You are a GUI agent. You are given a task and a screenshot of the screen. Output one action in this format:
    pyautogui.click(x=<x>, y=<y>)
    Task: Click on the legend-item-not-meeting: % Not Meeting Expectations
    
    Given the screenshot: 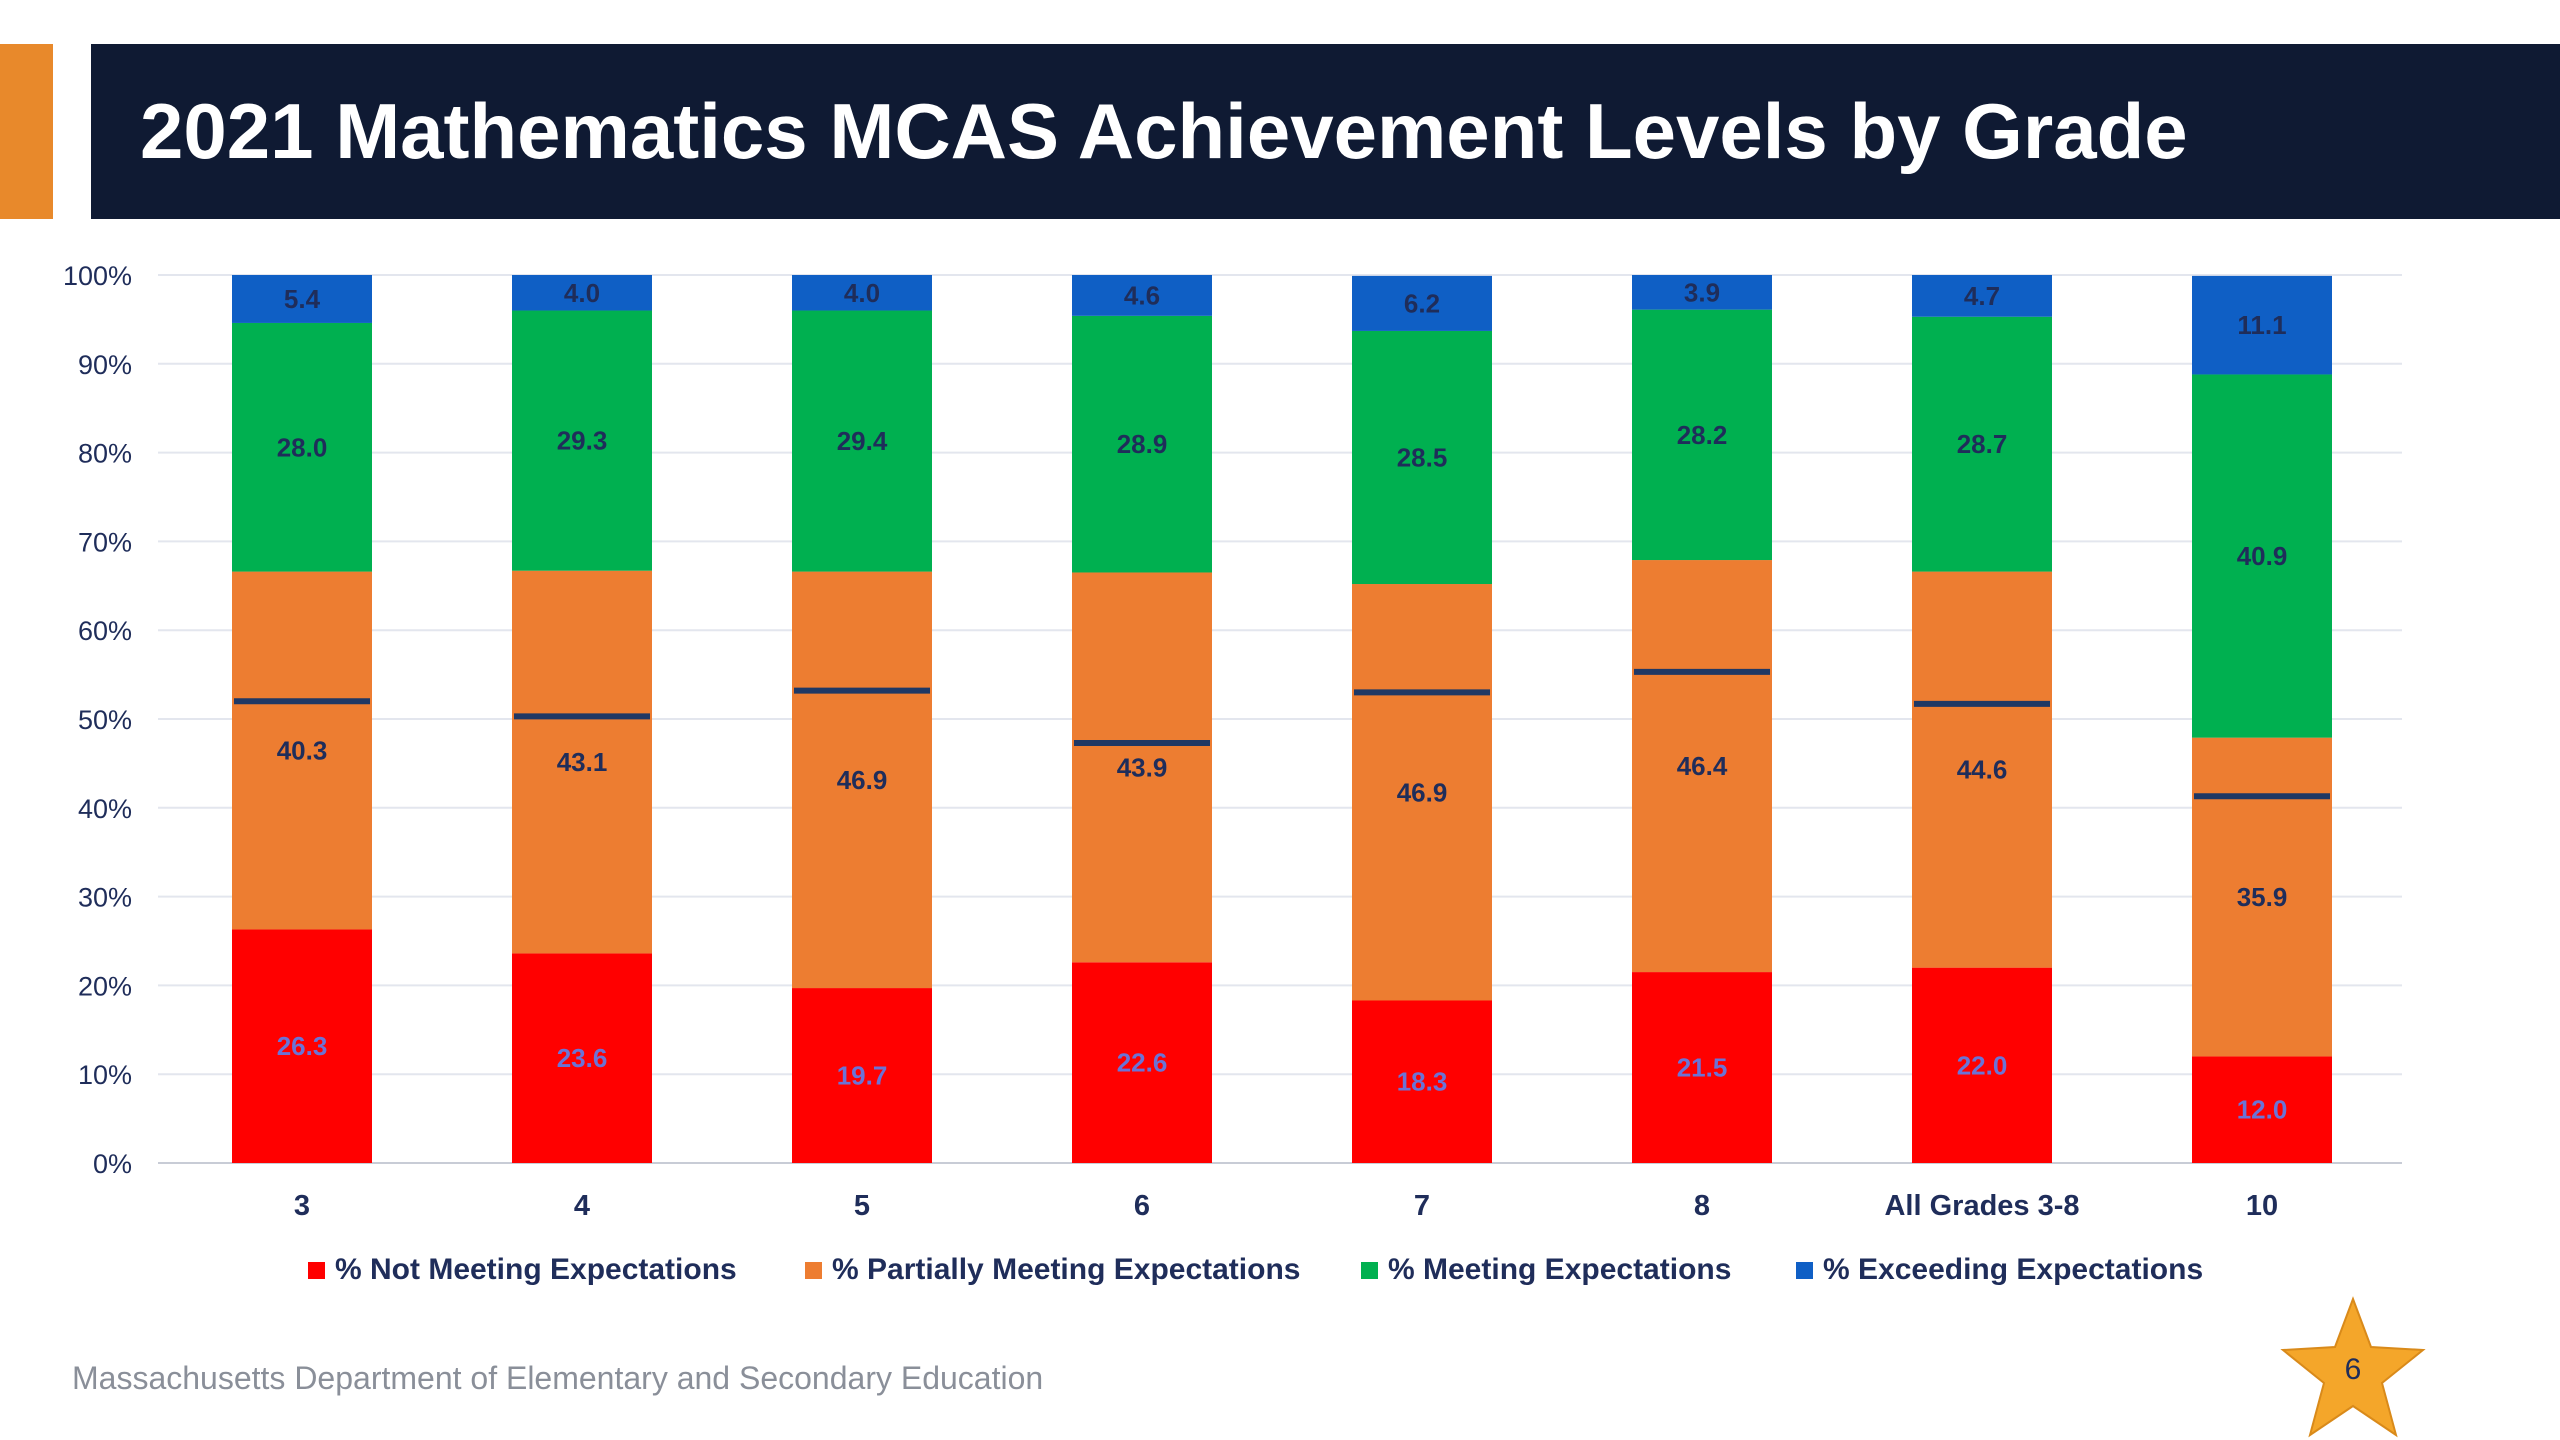 What is the action you would take?
    pyautogui.click(x=522, y=1270)
    